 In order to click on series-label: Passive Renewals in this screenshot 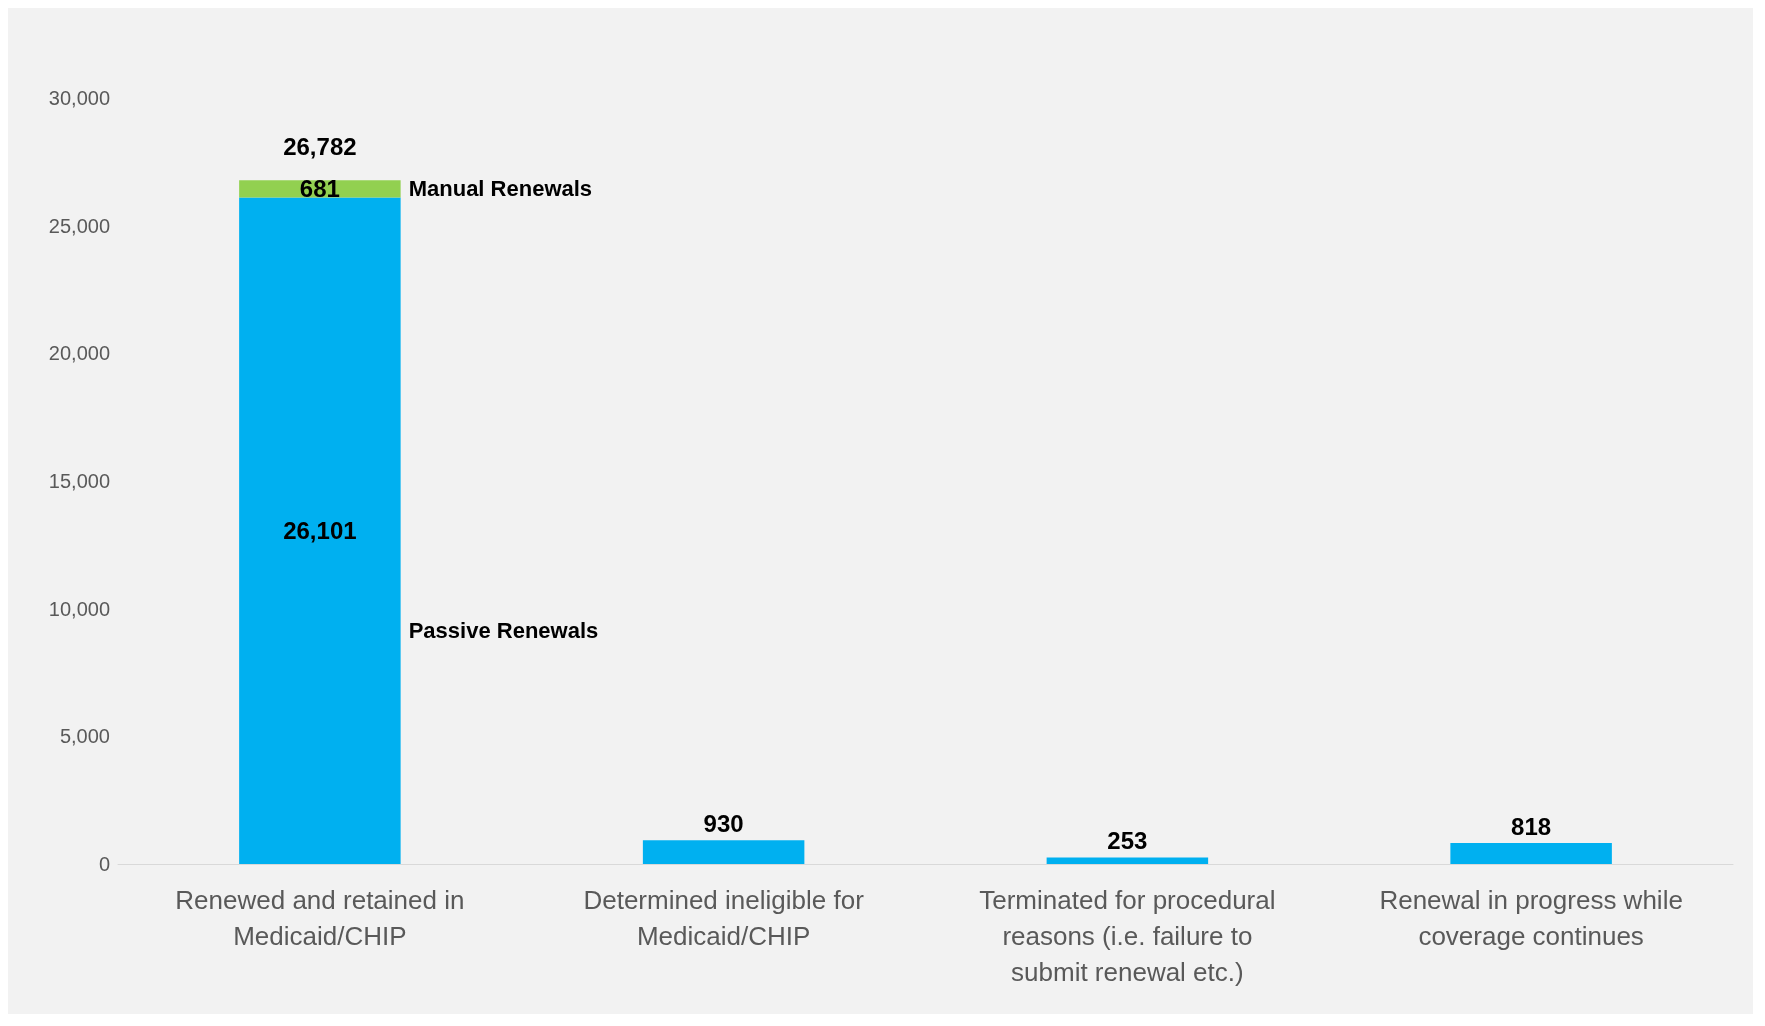, I will do `click(503, 631)`.